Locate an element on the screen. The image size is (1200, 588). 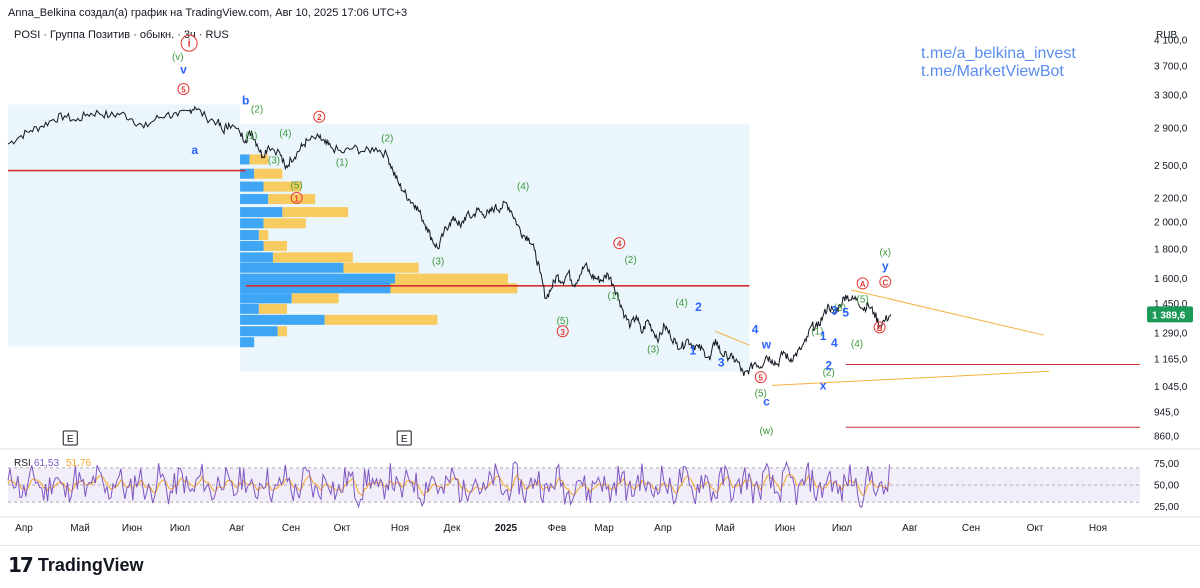
price-tick-label: 1 045,0 is located at coordinates (1171, 387).